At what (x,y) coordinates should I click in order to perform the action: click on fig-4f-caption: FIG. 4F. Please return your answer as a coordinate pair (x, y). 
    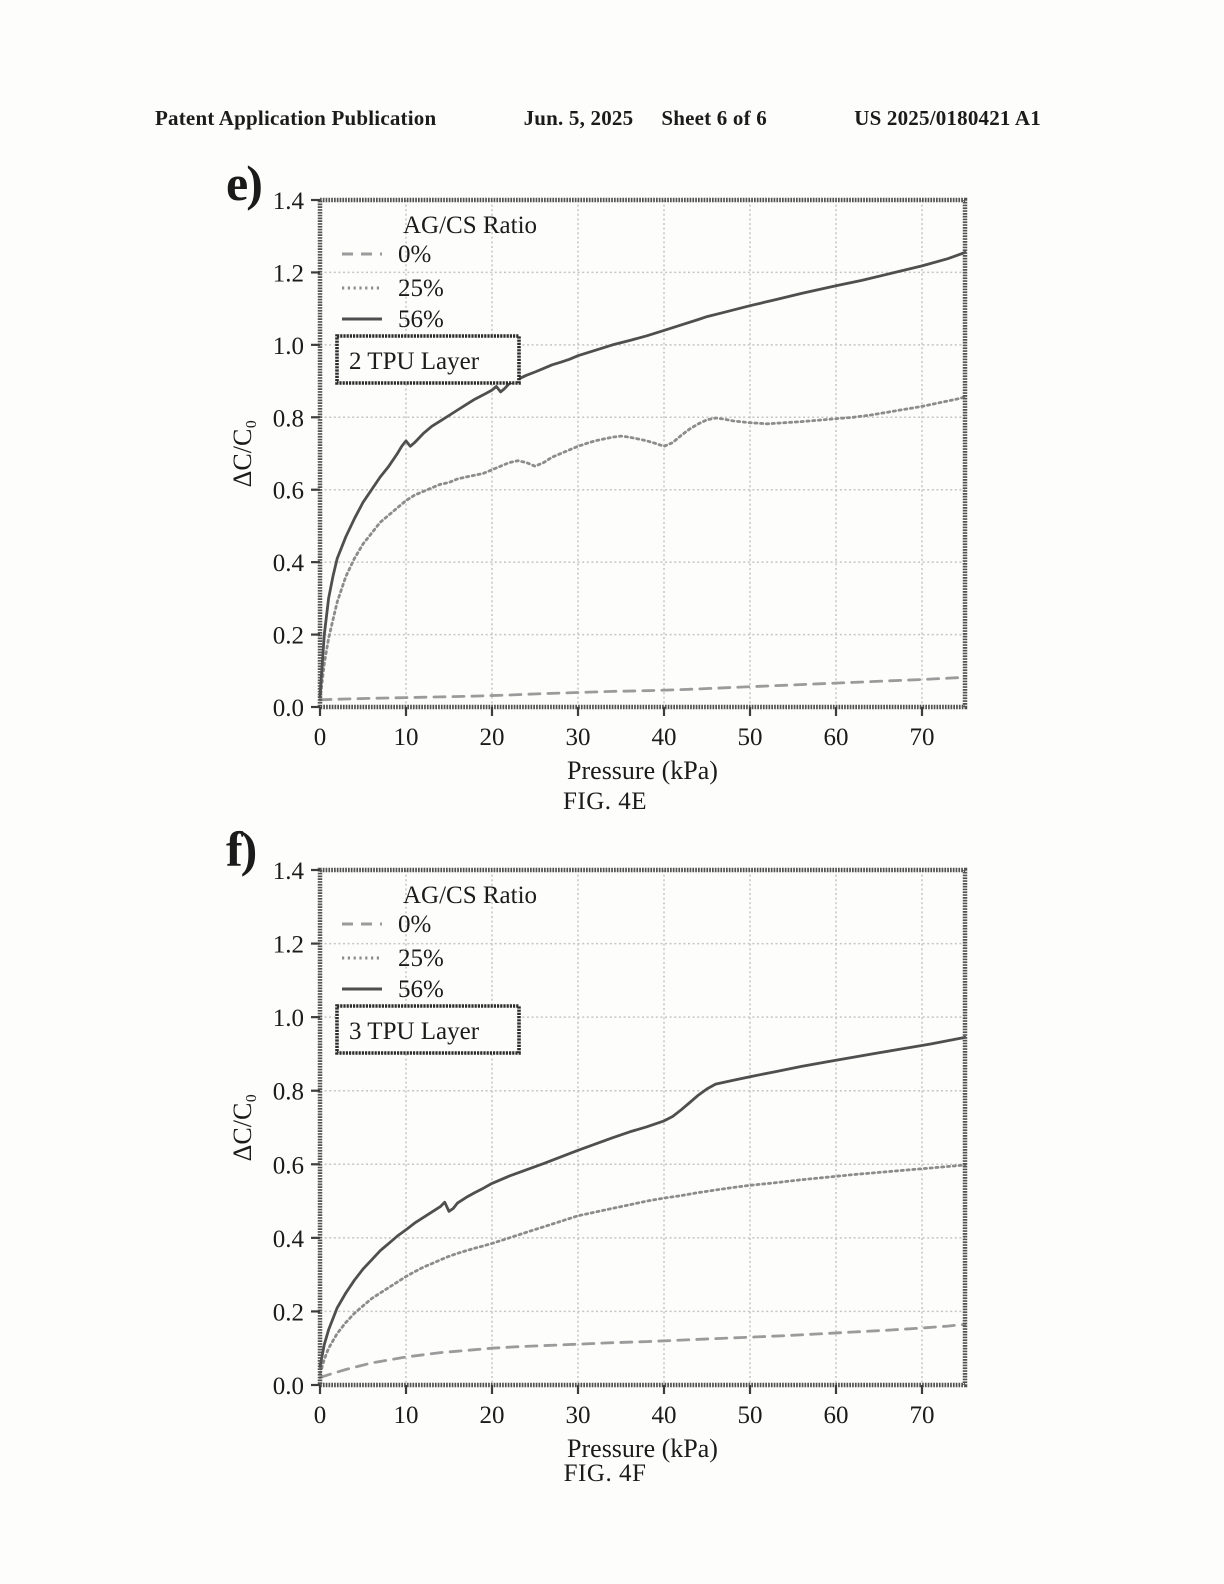
    Looking at the image, I should click on (605, 1473).